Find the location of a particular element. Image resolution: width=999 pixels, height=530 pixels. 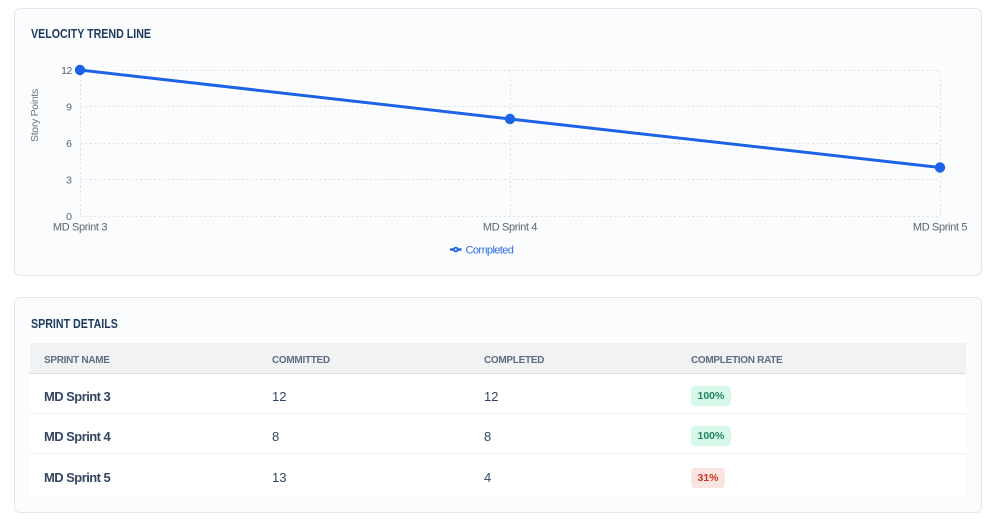

svg-text: 3 is located at coordinates (69, 181).